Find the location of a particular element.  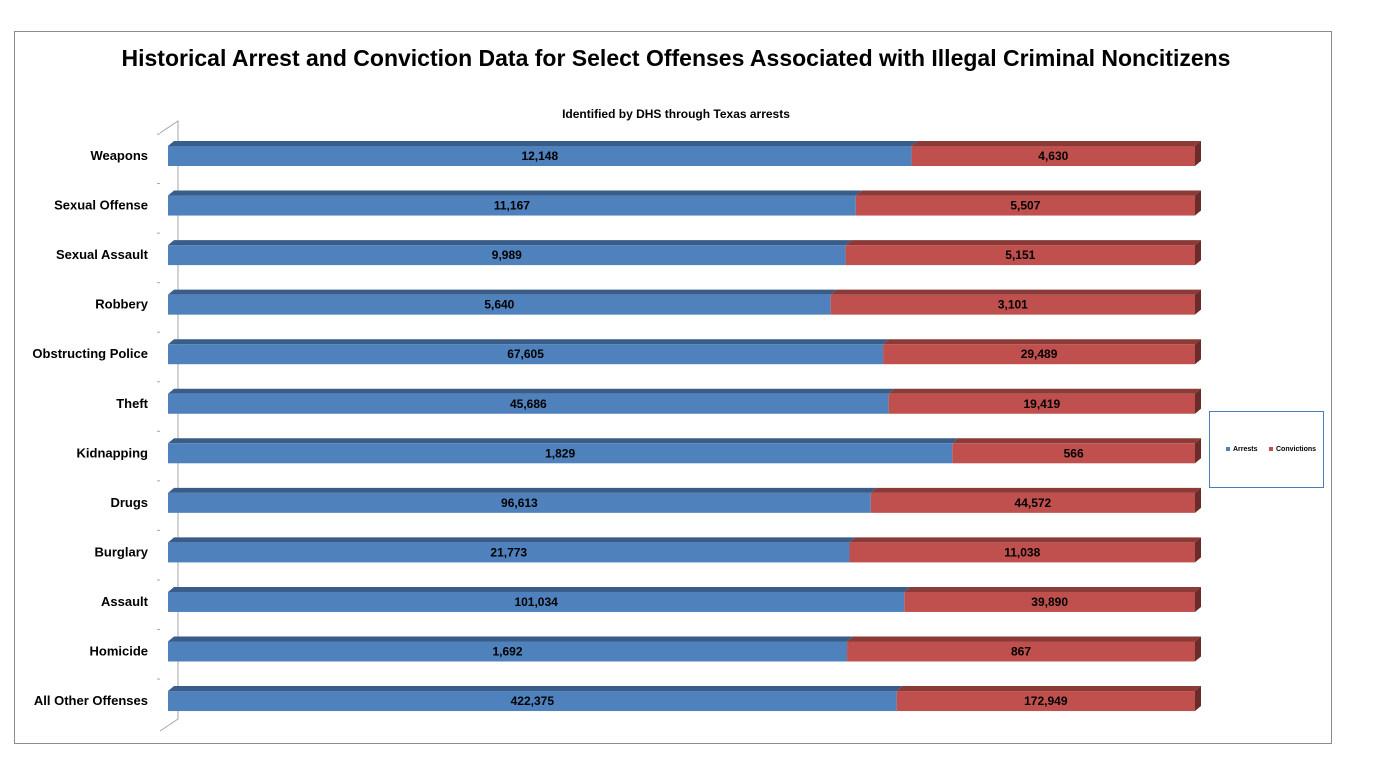

bar-arrests-obstructing-police is located at coordinates (526, 354).